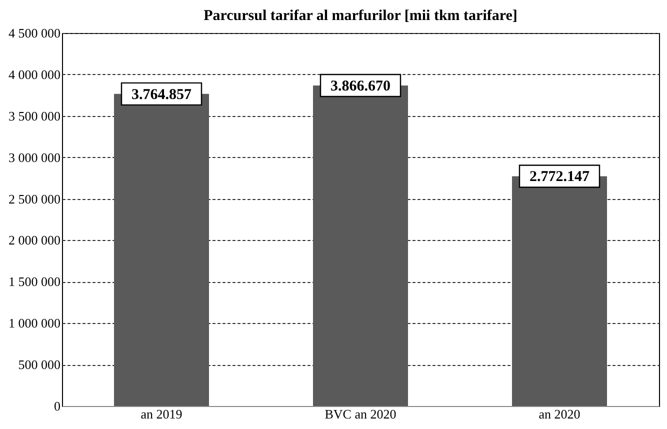 The height and width of the screenshot is (429, 667). I want to click on y-tick-label: 1 000 000, so click(34, 323).